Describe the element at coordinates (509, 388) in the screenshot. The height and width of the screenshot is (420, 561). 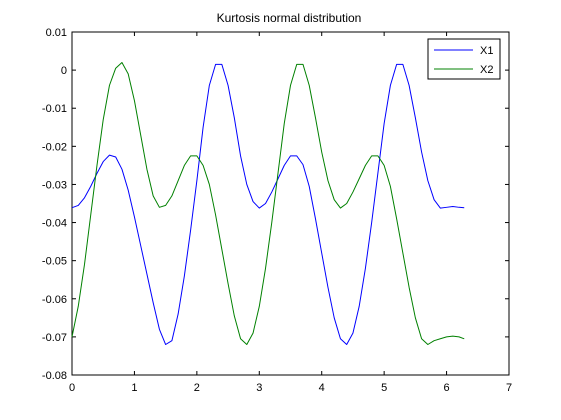
I see `x-tick-label: 7` at that location.